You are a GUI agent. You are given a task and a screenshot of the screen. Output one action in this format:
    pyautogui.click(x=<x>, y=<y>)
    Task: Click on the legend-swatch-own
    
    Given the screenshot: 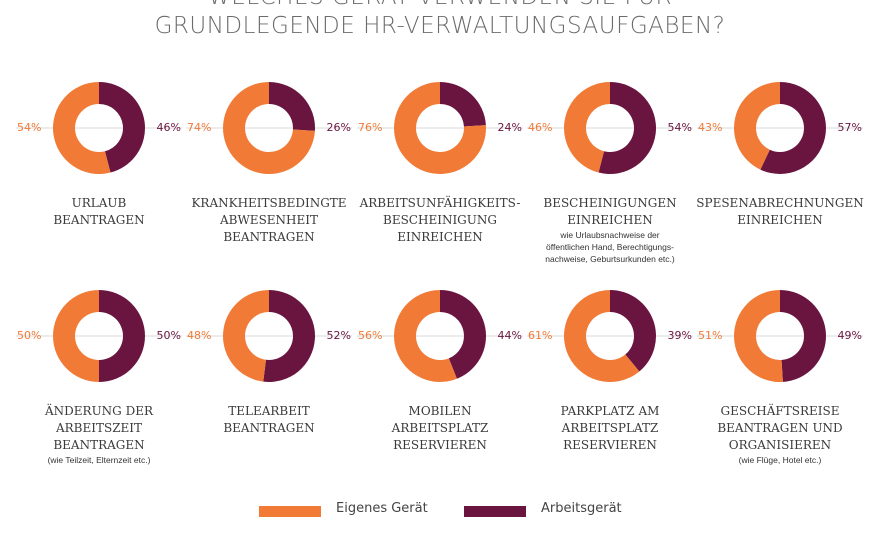 What is the action you would take?
    pyautogui.click(x=290, y=511)
    